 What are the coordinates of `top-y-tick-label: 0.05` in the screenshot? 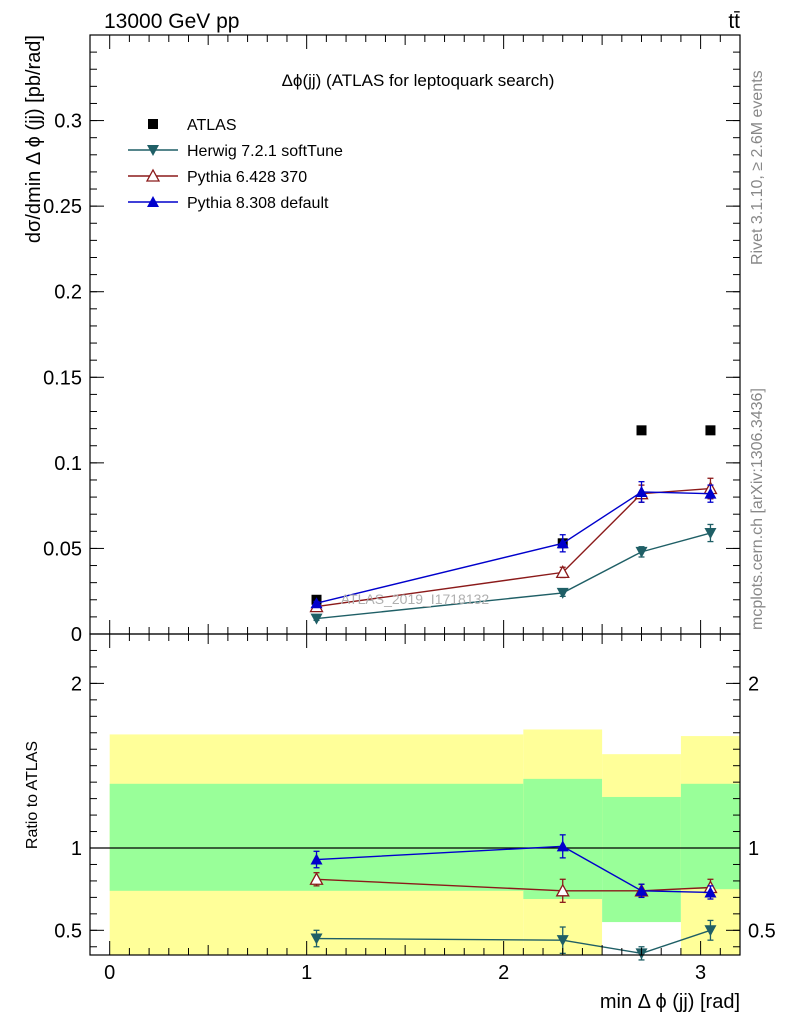 It's located at (62, 549).